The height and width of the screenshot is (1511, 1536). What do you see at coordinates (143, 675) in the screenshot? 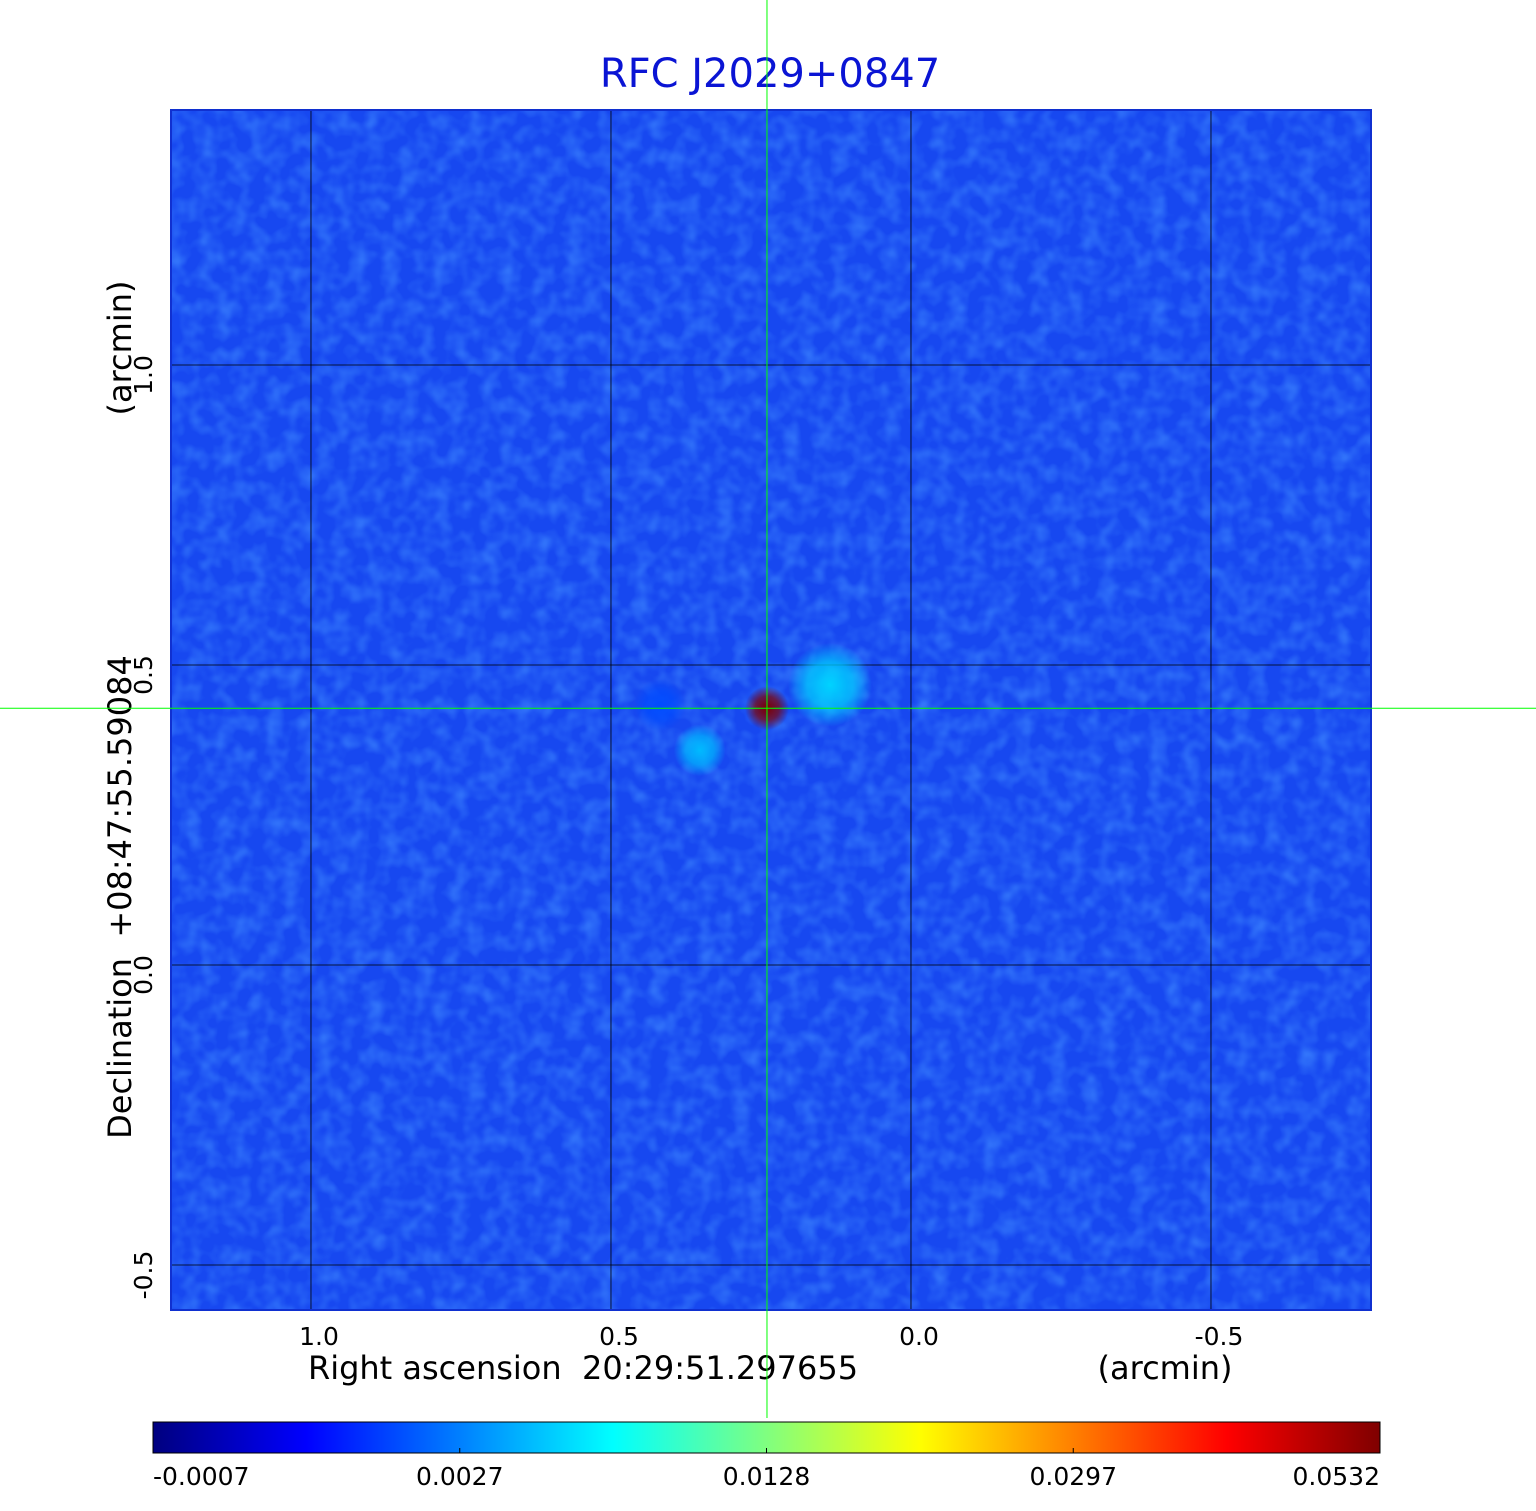
I see `y-tick-label: 0.5` at bounding box center [143, 675].